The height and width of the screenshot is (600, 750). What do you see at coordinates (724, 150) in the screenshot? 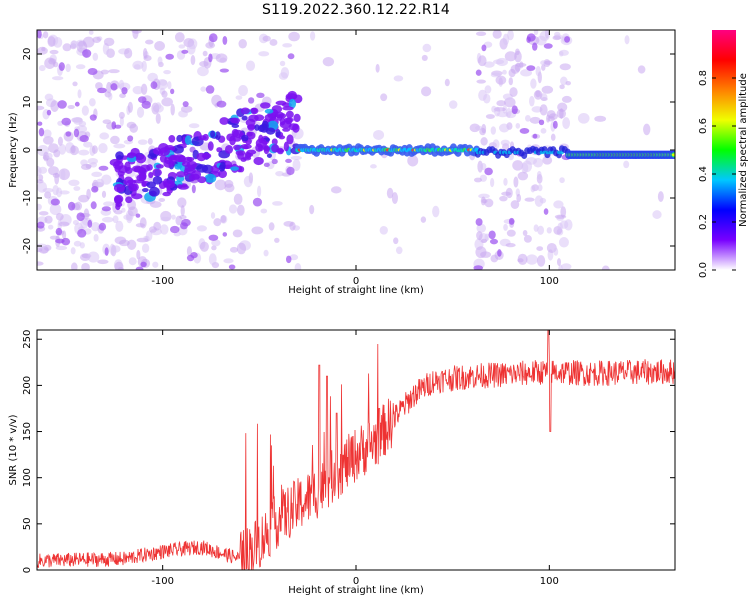
I see `colorbar-gradient` at bounding box center [724, 150].